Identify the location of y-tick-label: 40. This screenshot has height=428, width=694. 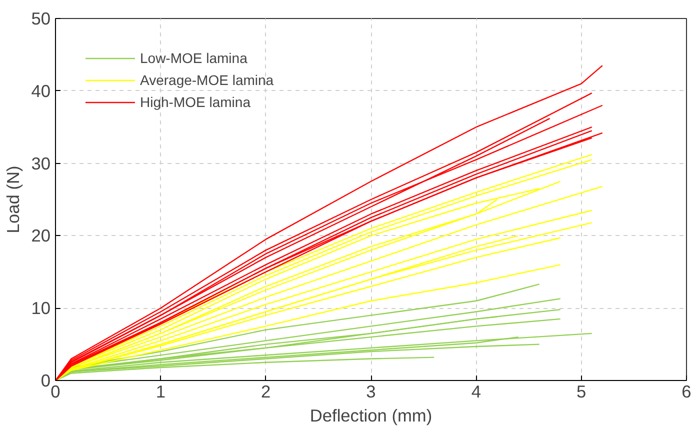
(41, 90).